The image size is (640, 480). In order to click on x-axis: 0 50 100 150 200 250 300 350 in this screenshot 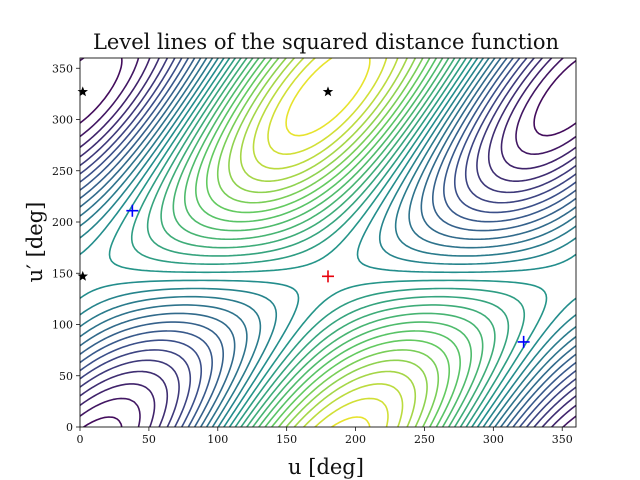, I will do `click(325, 436)`.